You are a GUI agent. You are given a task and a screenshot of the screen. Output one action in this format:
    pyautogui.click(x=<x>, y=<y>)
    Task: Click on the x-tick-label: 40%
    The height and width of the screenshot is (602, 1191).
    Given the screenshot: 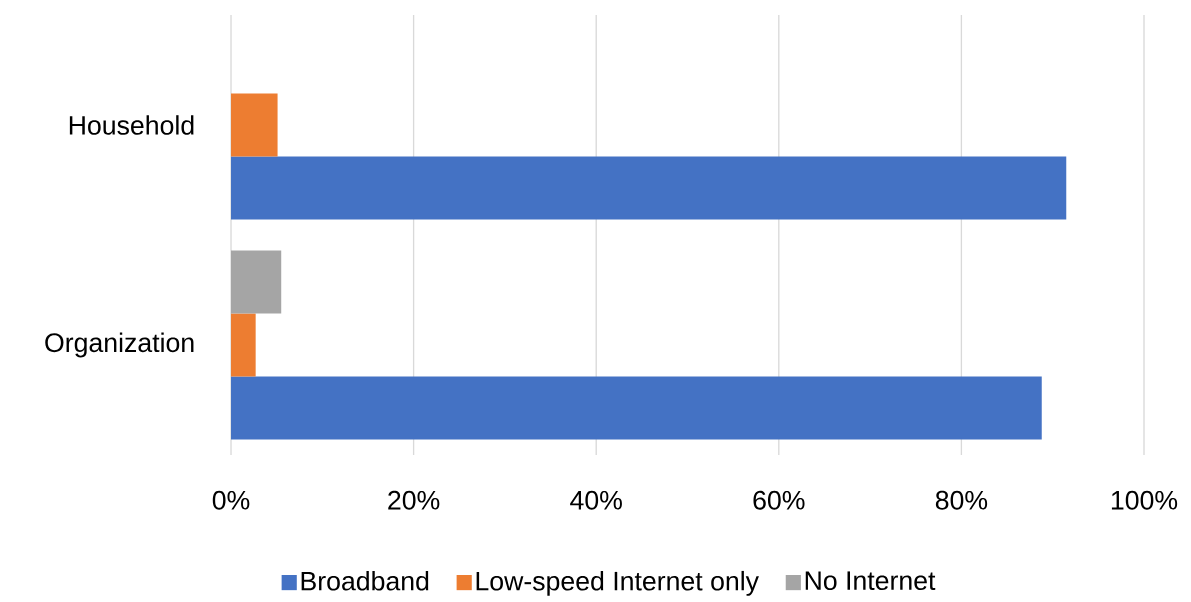 What is the action you would take?
    pyautogui.click(x=596, y=500)
    